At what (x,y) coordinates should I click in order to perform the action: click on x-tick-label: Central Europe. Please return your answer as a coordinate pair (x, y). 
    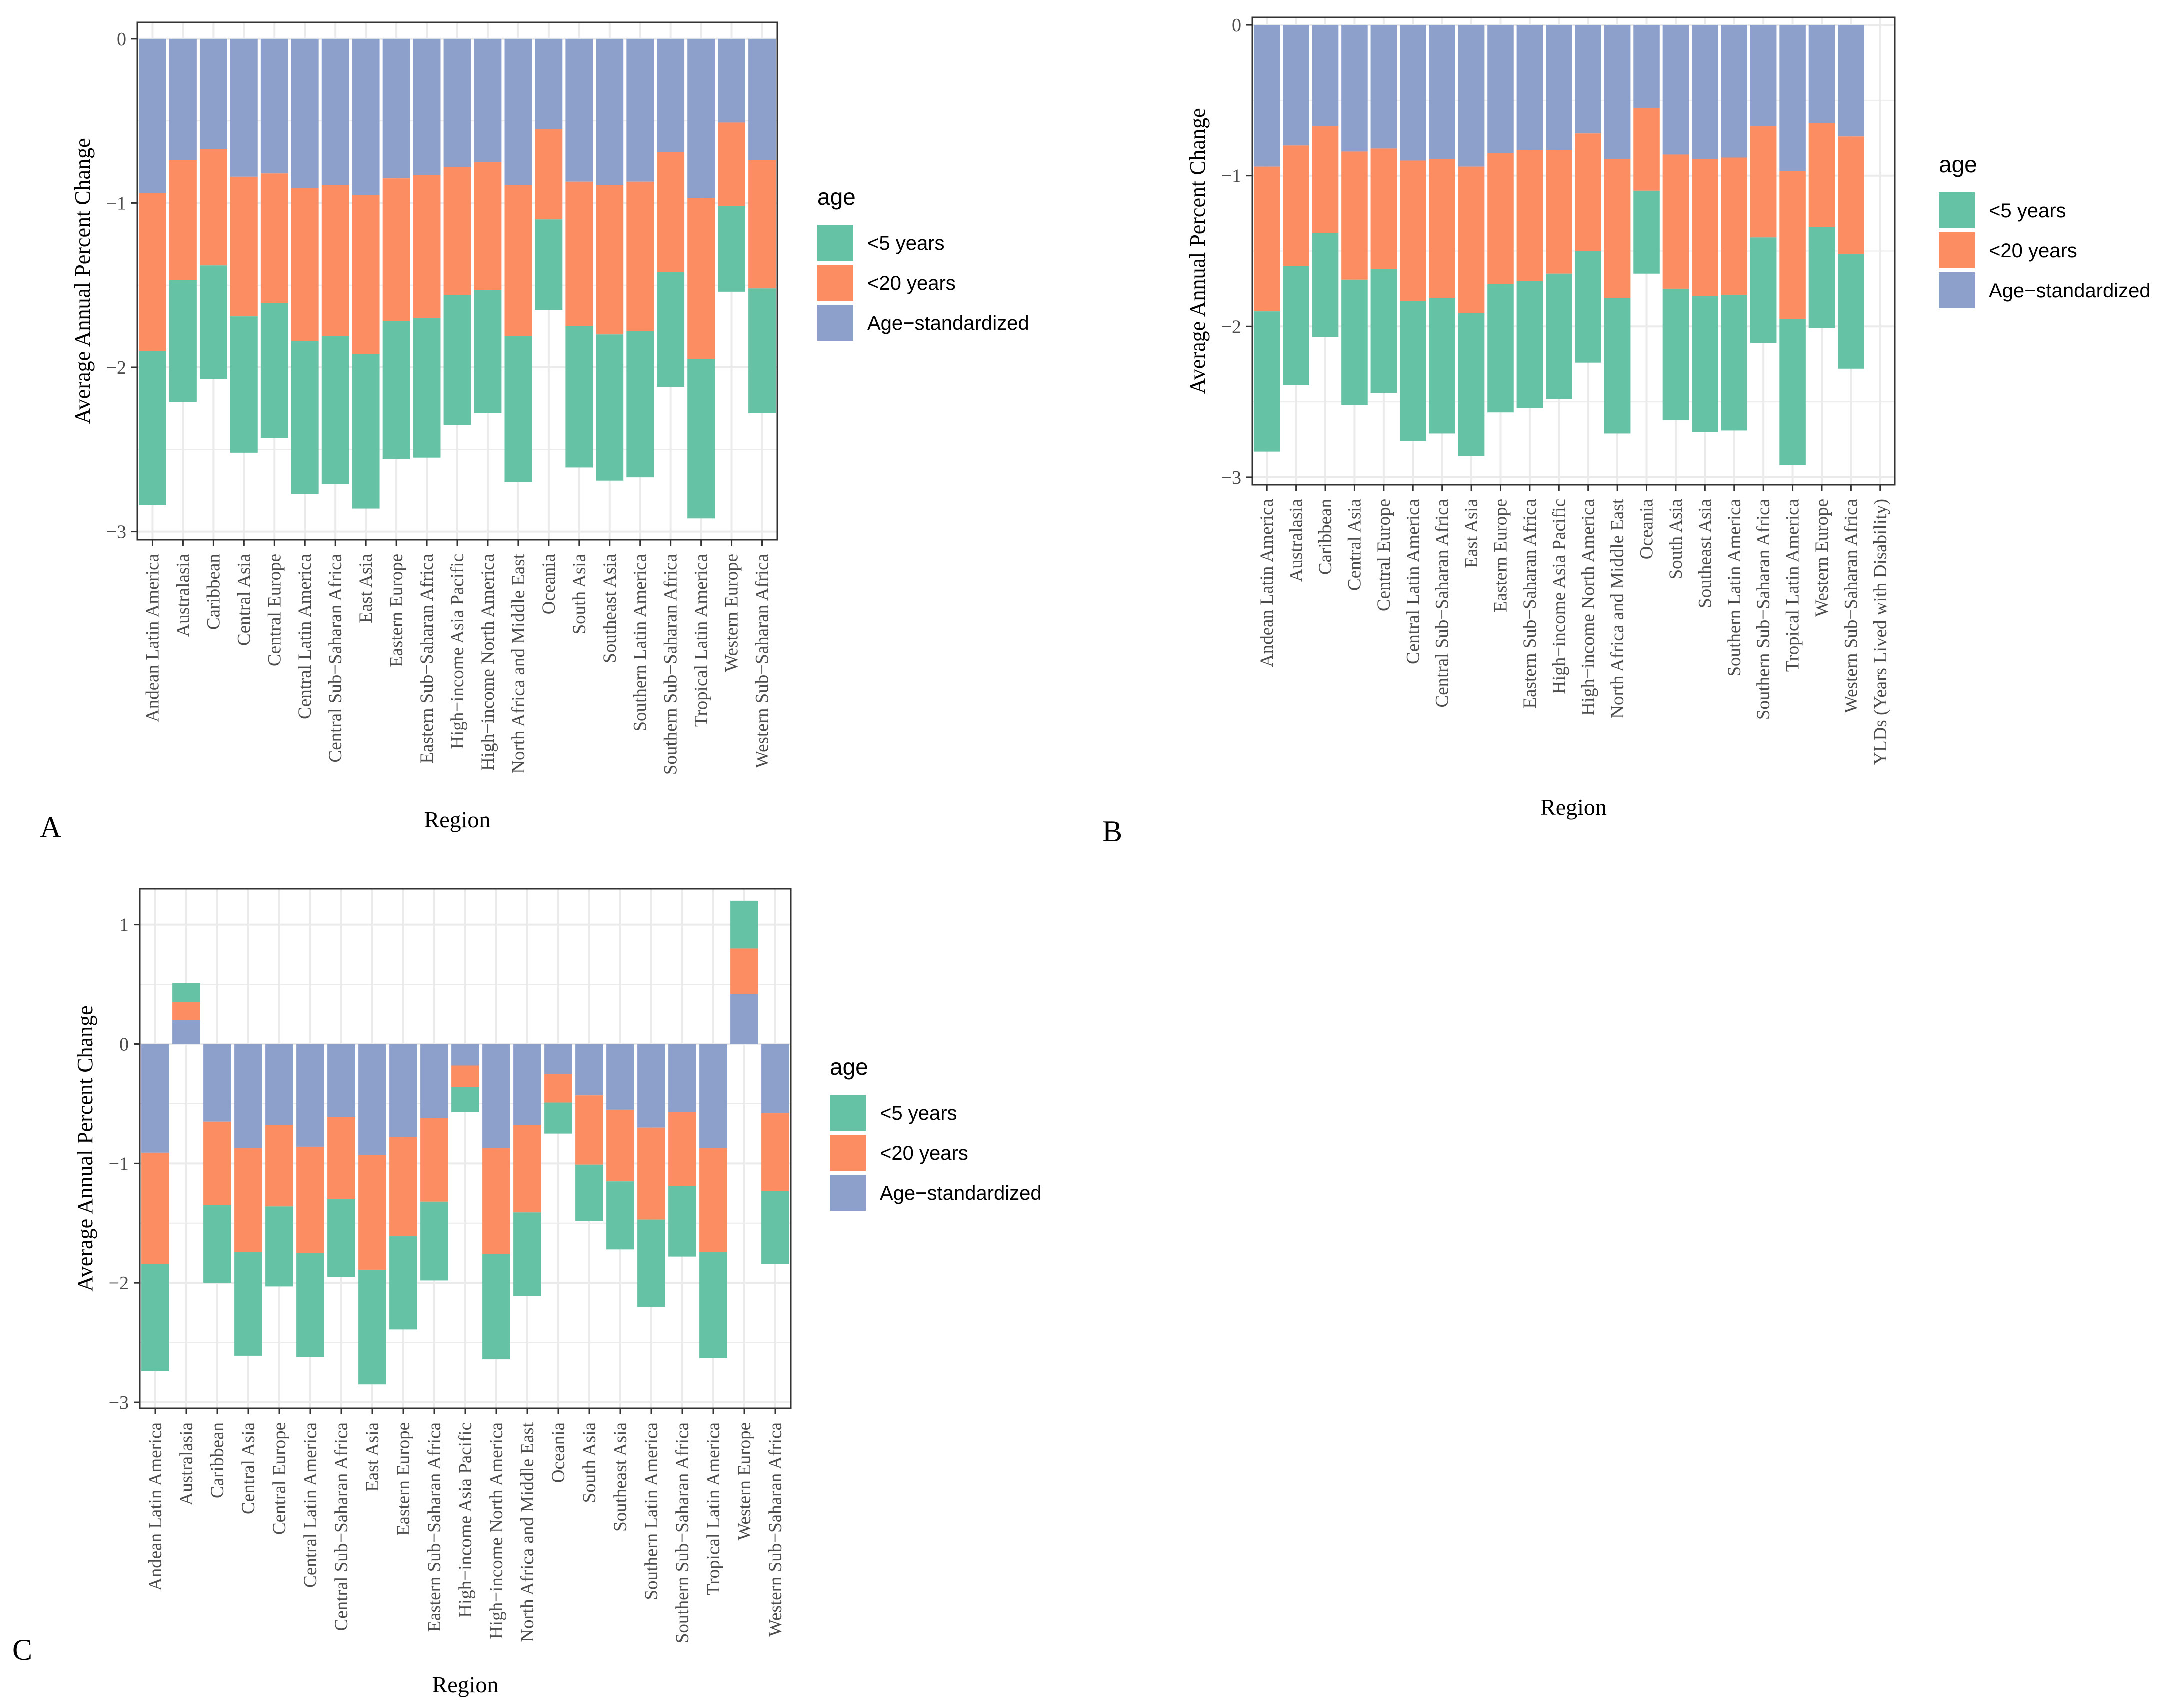
    Looking at the image, I should click on (274, 610).